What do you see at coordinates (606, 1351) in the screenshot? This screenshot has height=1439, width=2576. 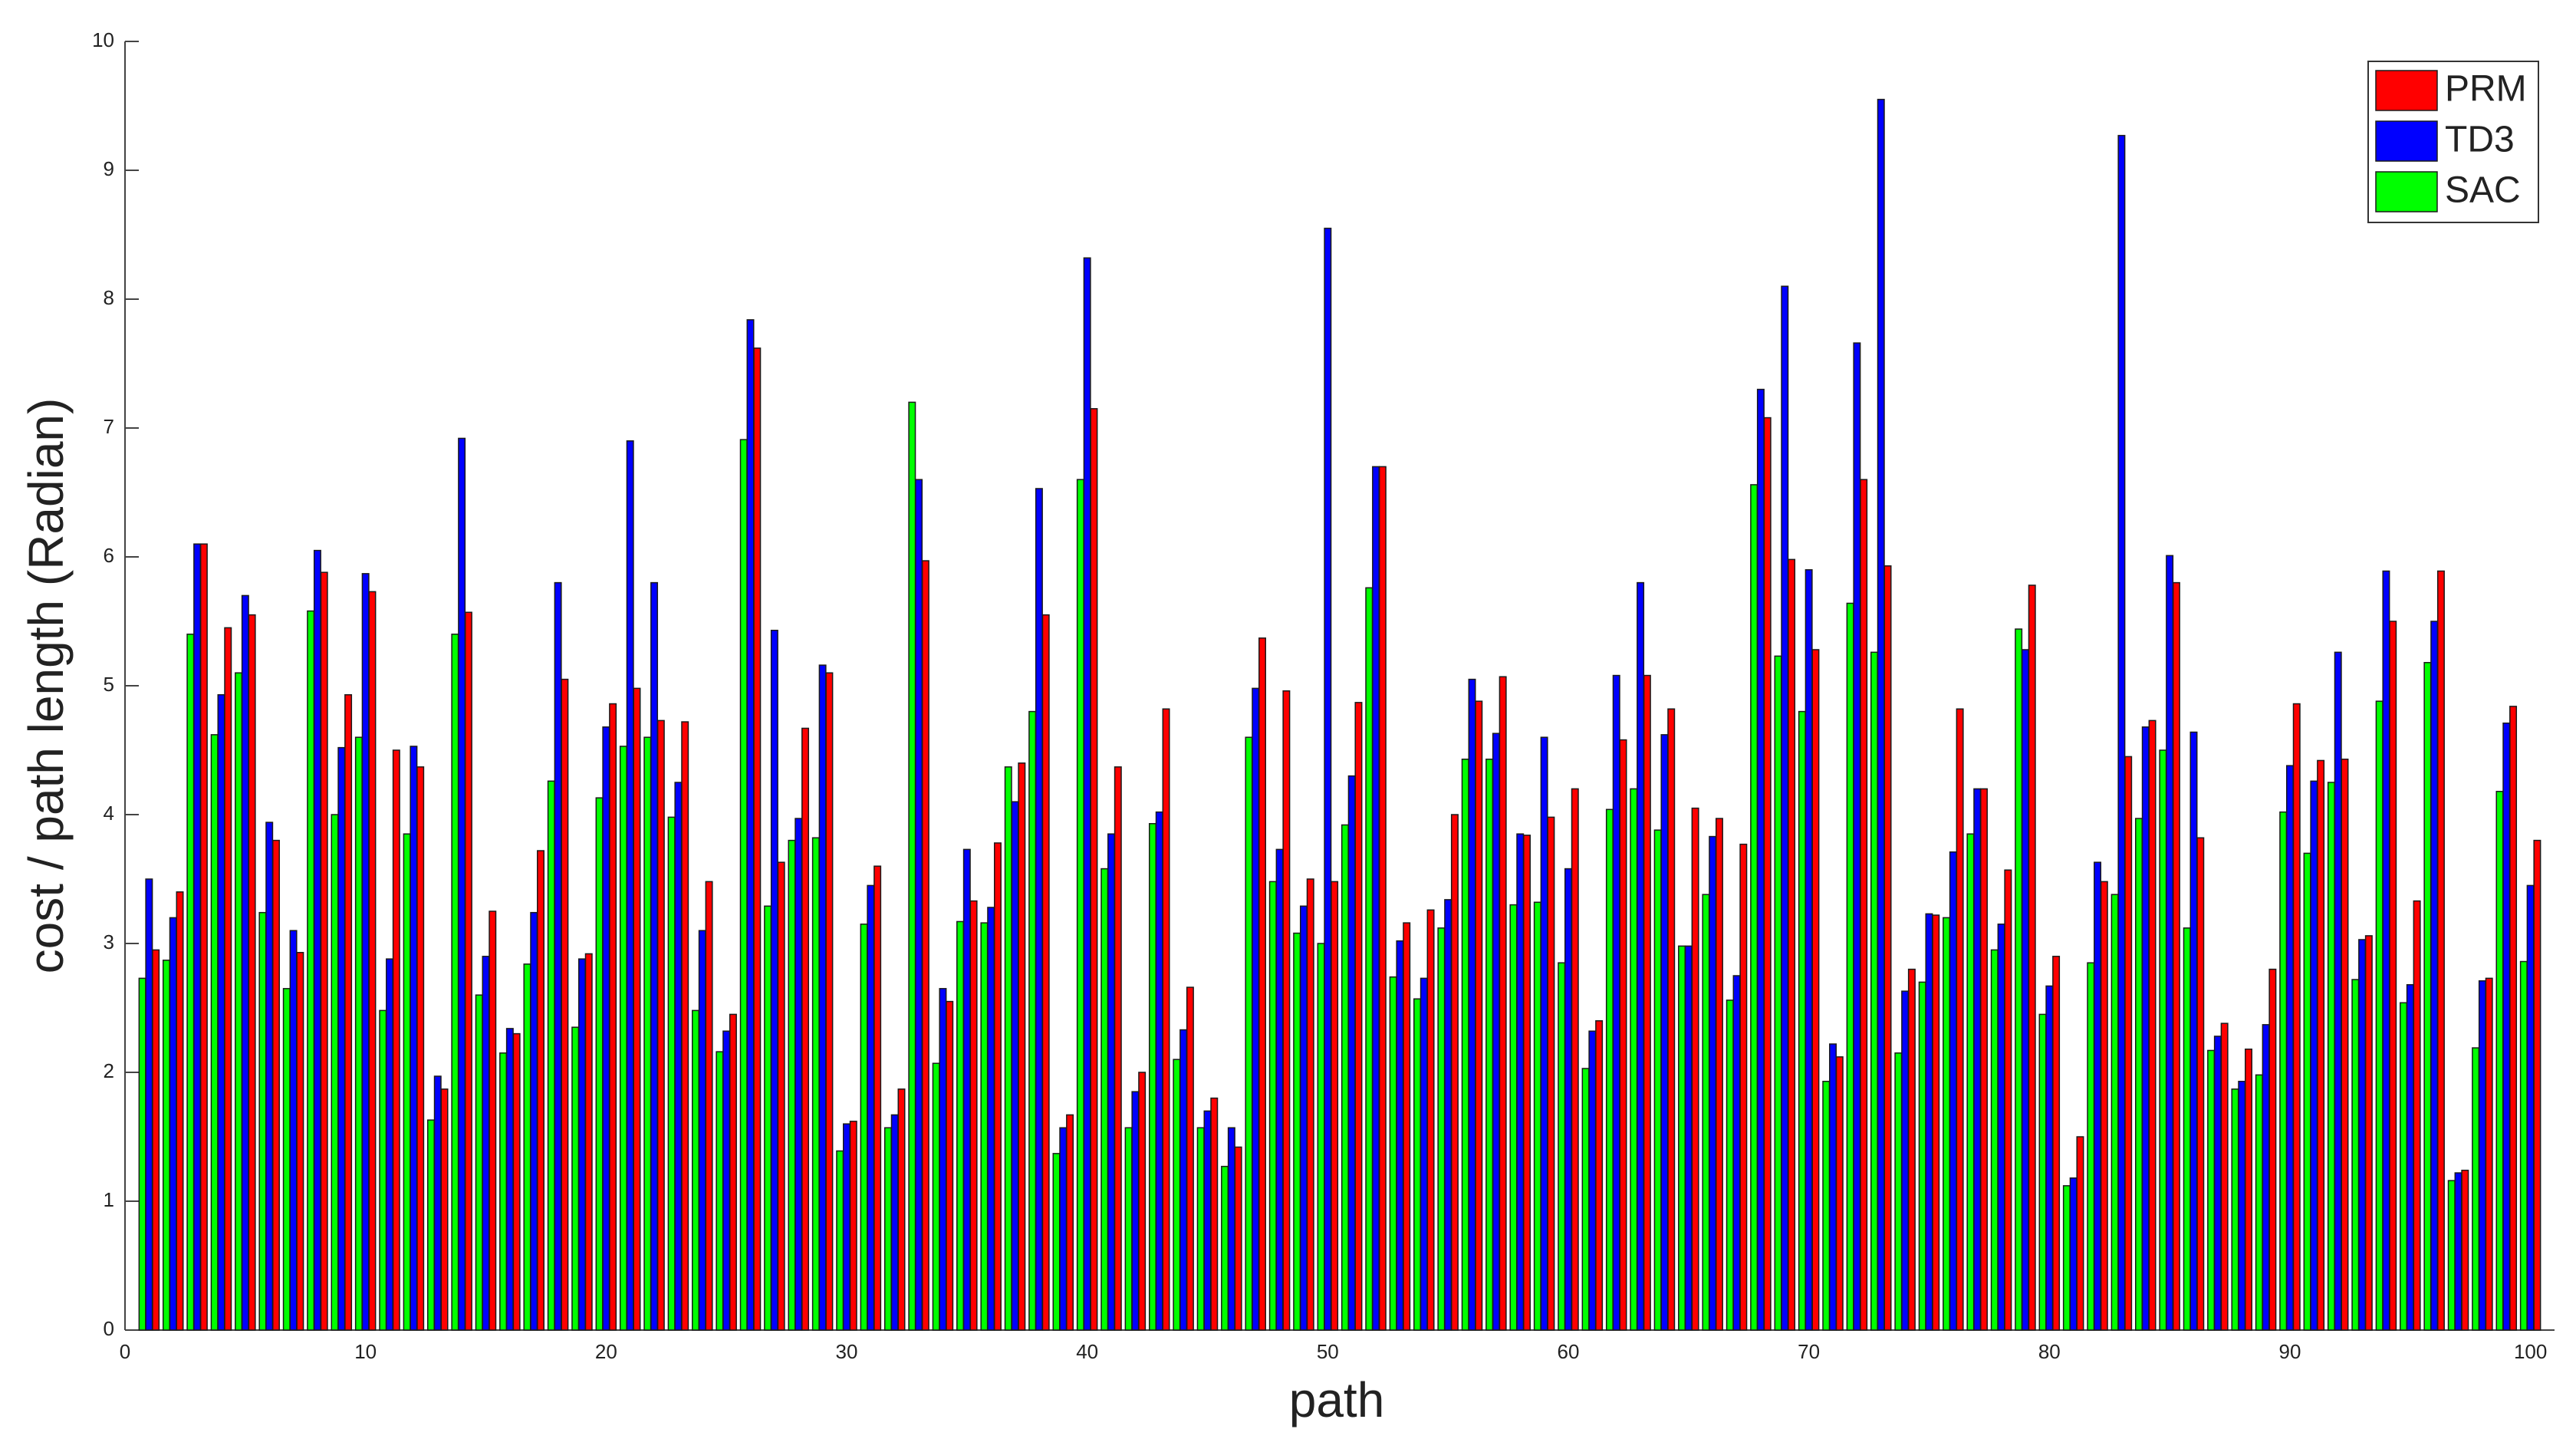 I see `x-tick-label: 20` at bounding box center [606, 1351].